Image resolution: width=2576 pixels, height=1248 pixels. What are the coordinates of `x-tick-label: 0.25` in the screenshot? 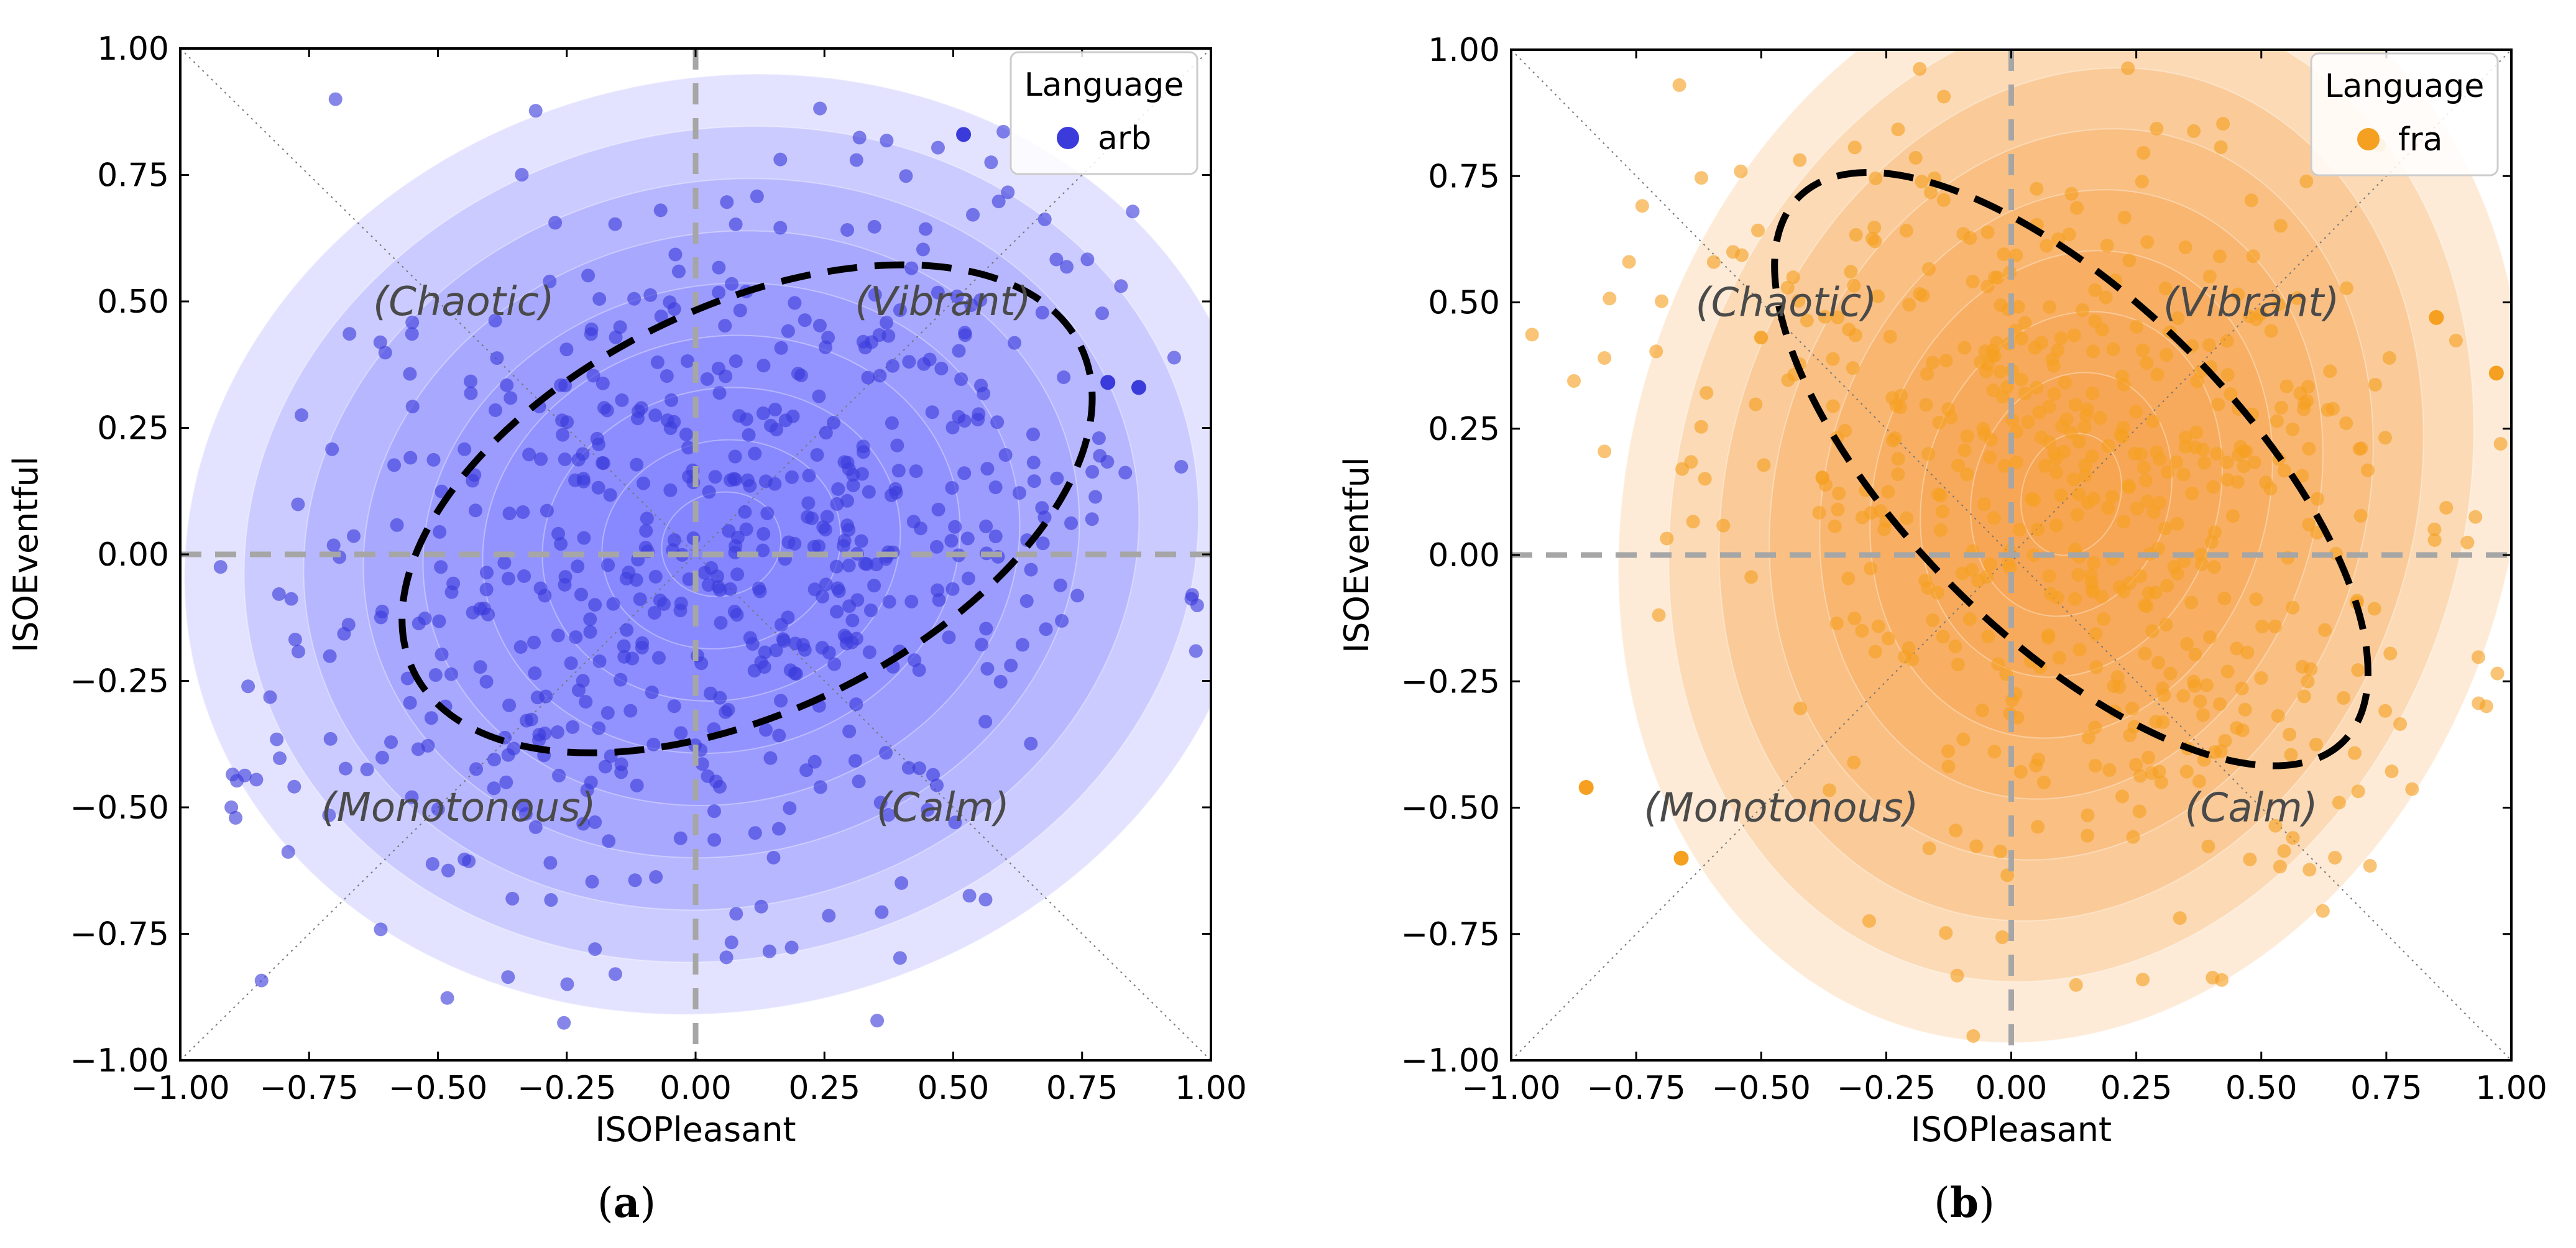 It's located at (2136, 1088).